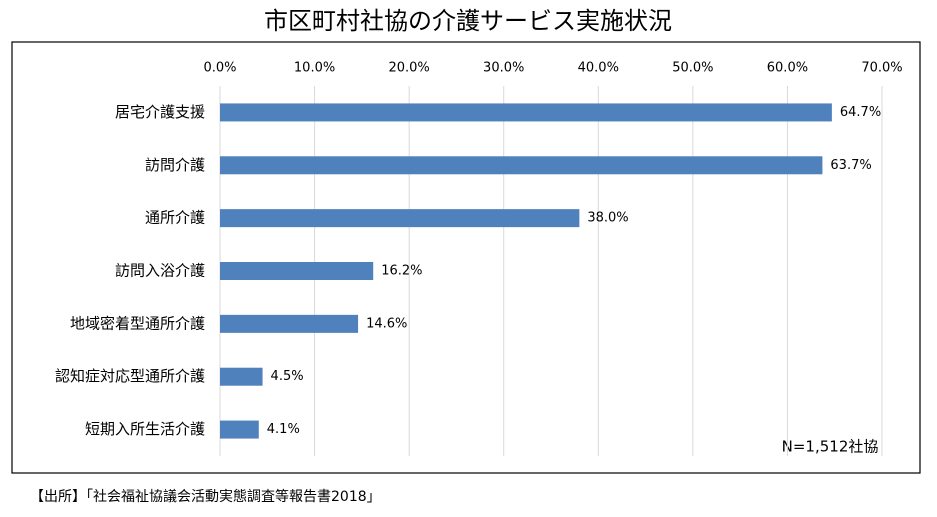 This screenshot has height=517, width=937. What do you see at coordinates (145, 429) in the screenshot?
I see `y-tick-label: 短期入所生活介護` at bounding box center [145, 429].